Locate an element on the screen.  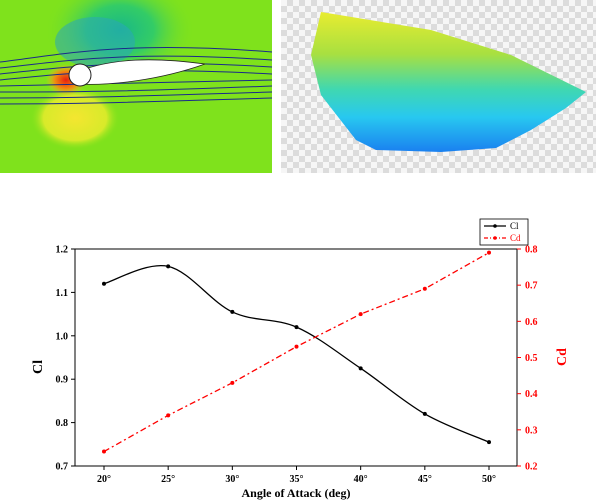
legend-box is located at coordinates (504, 232).